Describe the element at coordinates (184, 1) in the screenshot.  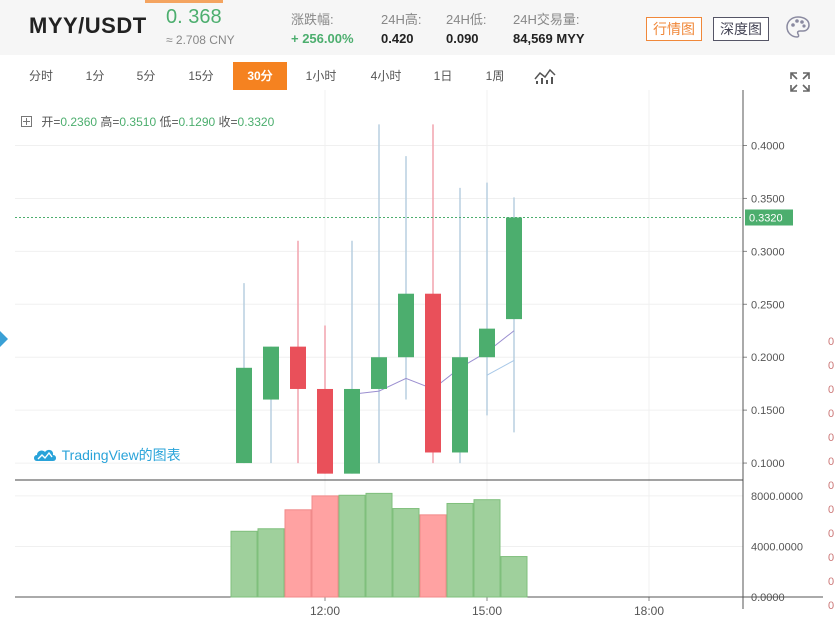
I see `active-tab-accent` at that location.